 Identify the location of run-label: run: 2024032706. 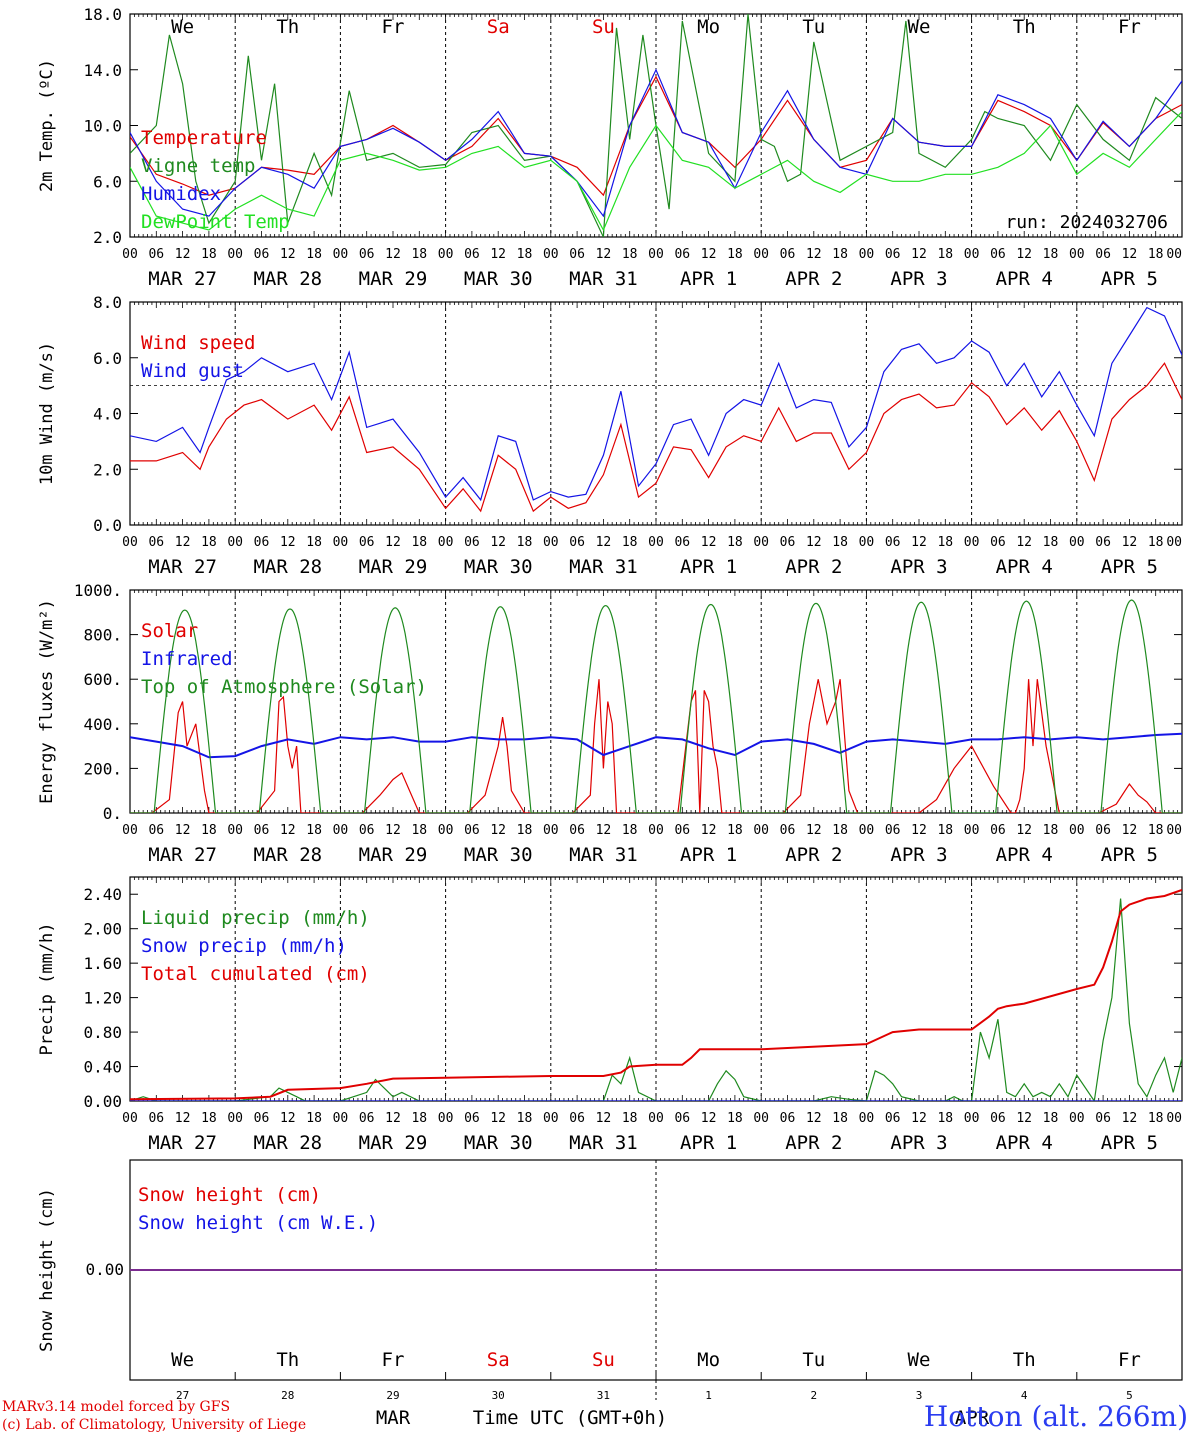
(1086, 222).